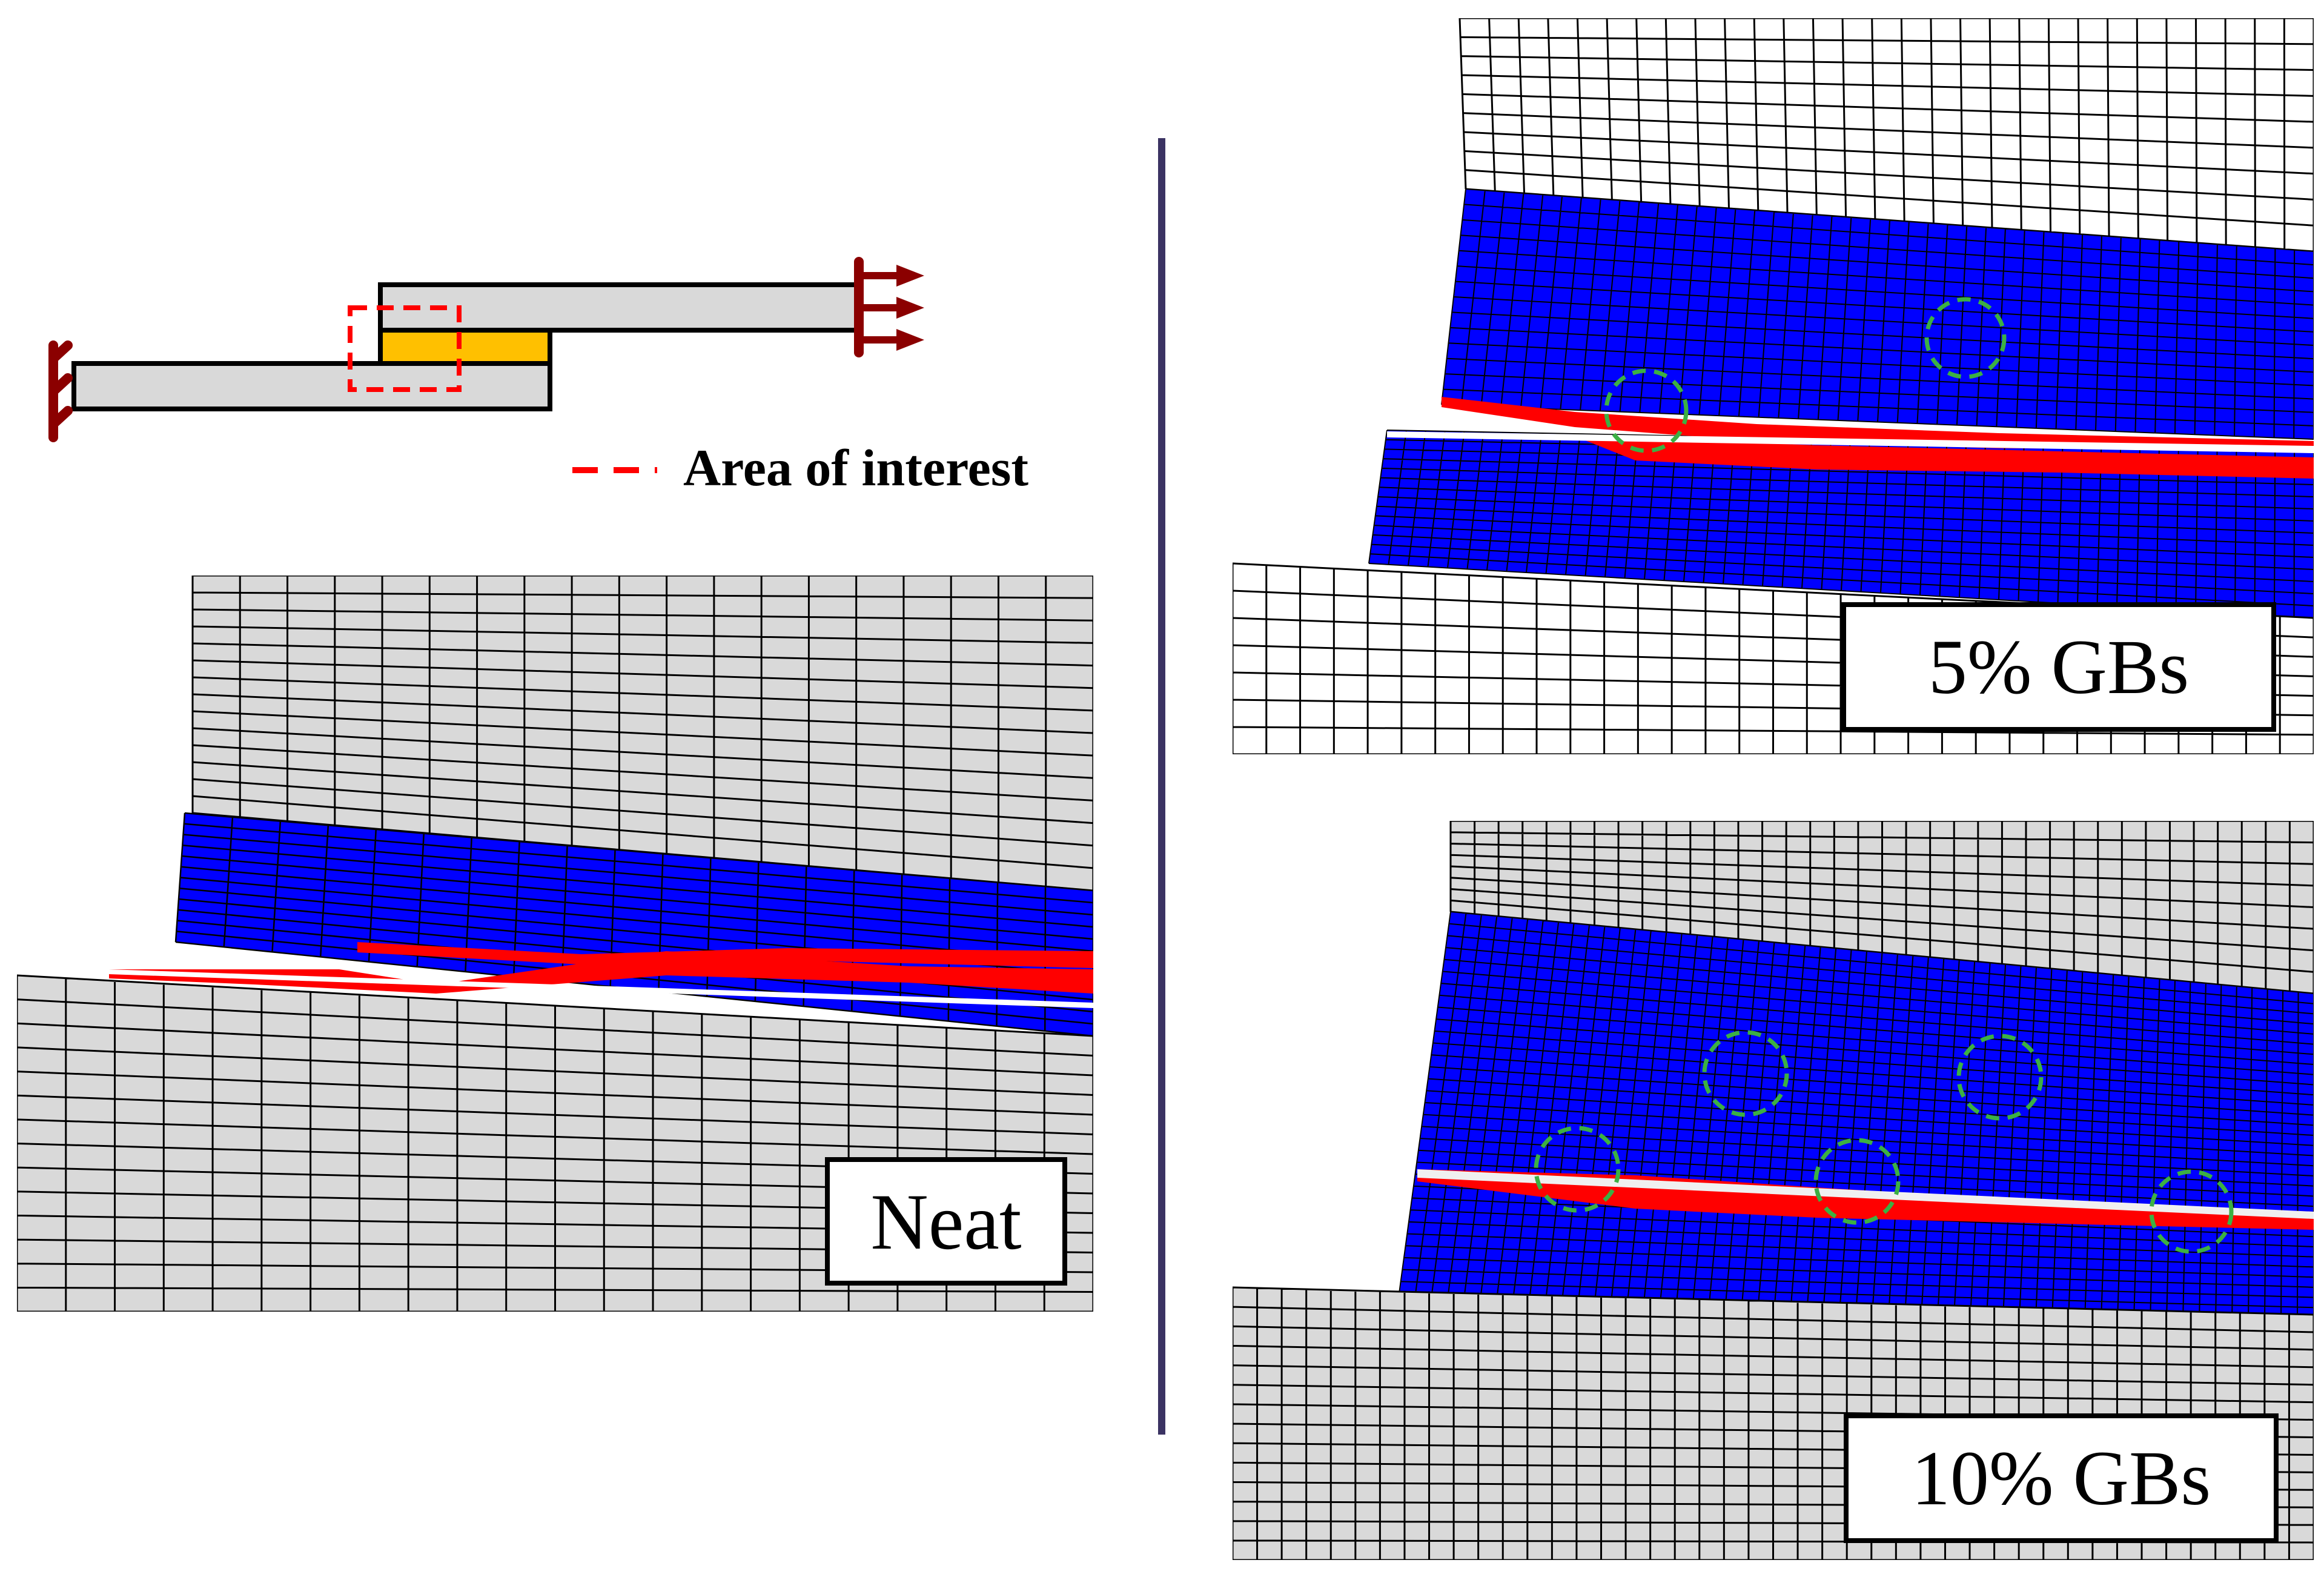 The image size is (2324, 1580). I want to click on fixed-support-icon, so click(60, 391).